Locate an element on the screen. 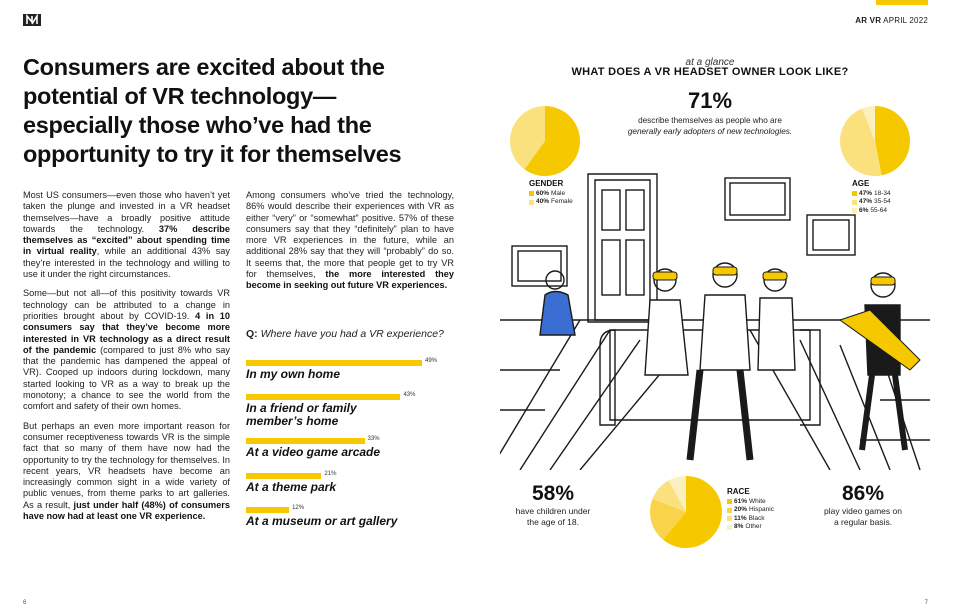 This screenshot has height=616, width=953. bar-value-label: 49% is located at coordinates (431, 361).